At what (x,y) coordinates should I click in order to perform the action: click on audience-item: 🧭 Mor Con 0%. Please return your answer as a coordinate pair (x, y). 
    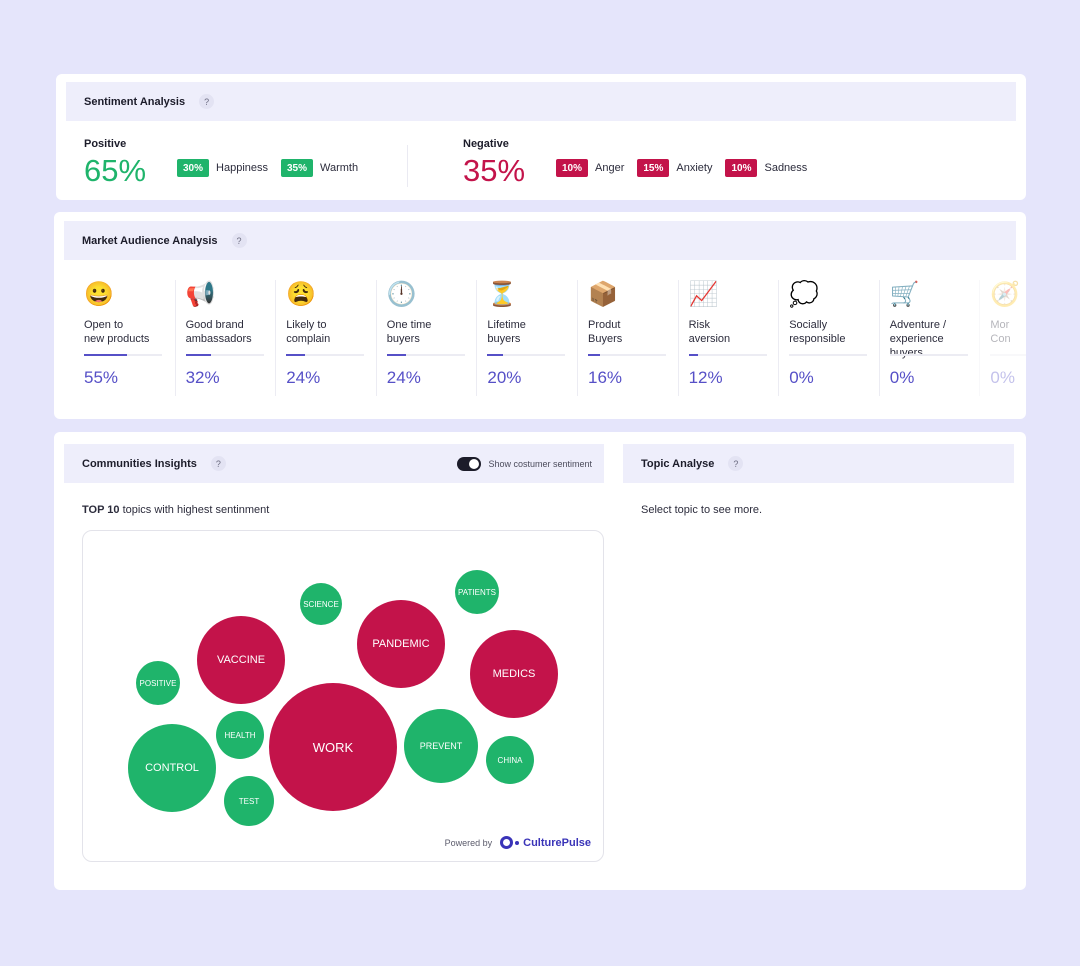
    Looking at the image, I should click on (1002, 338).